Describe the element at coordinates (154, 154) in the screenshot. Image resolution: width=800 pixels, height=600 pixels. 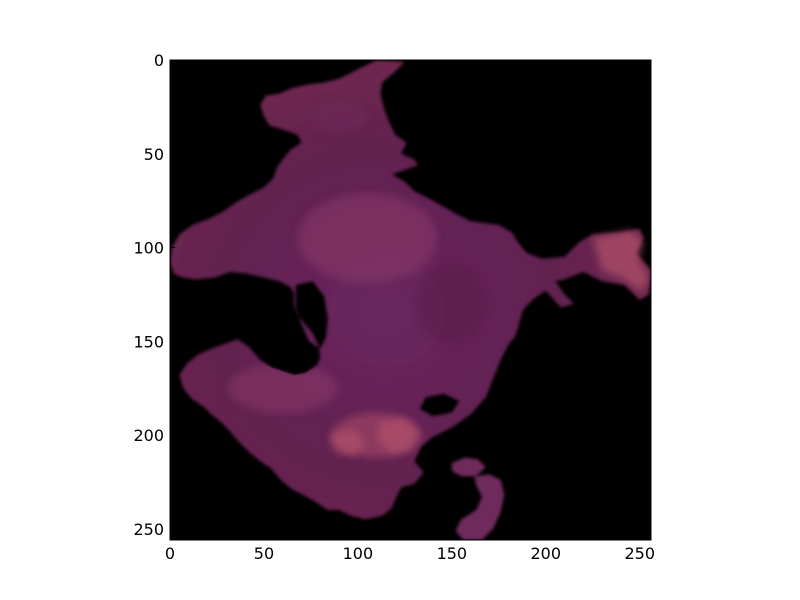
I see `y-tick-label: 50` at that location.